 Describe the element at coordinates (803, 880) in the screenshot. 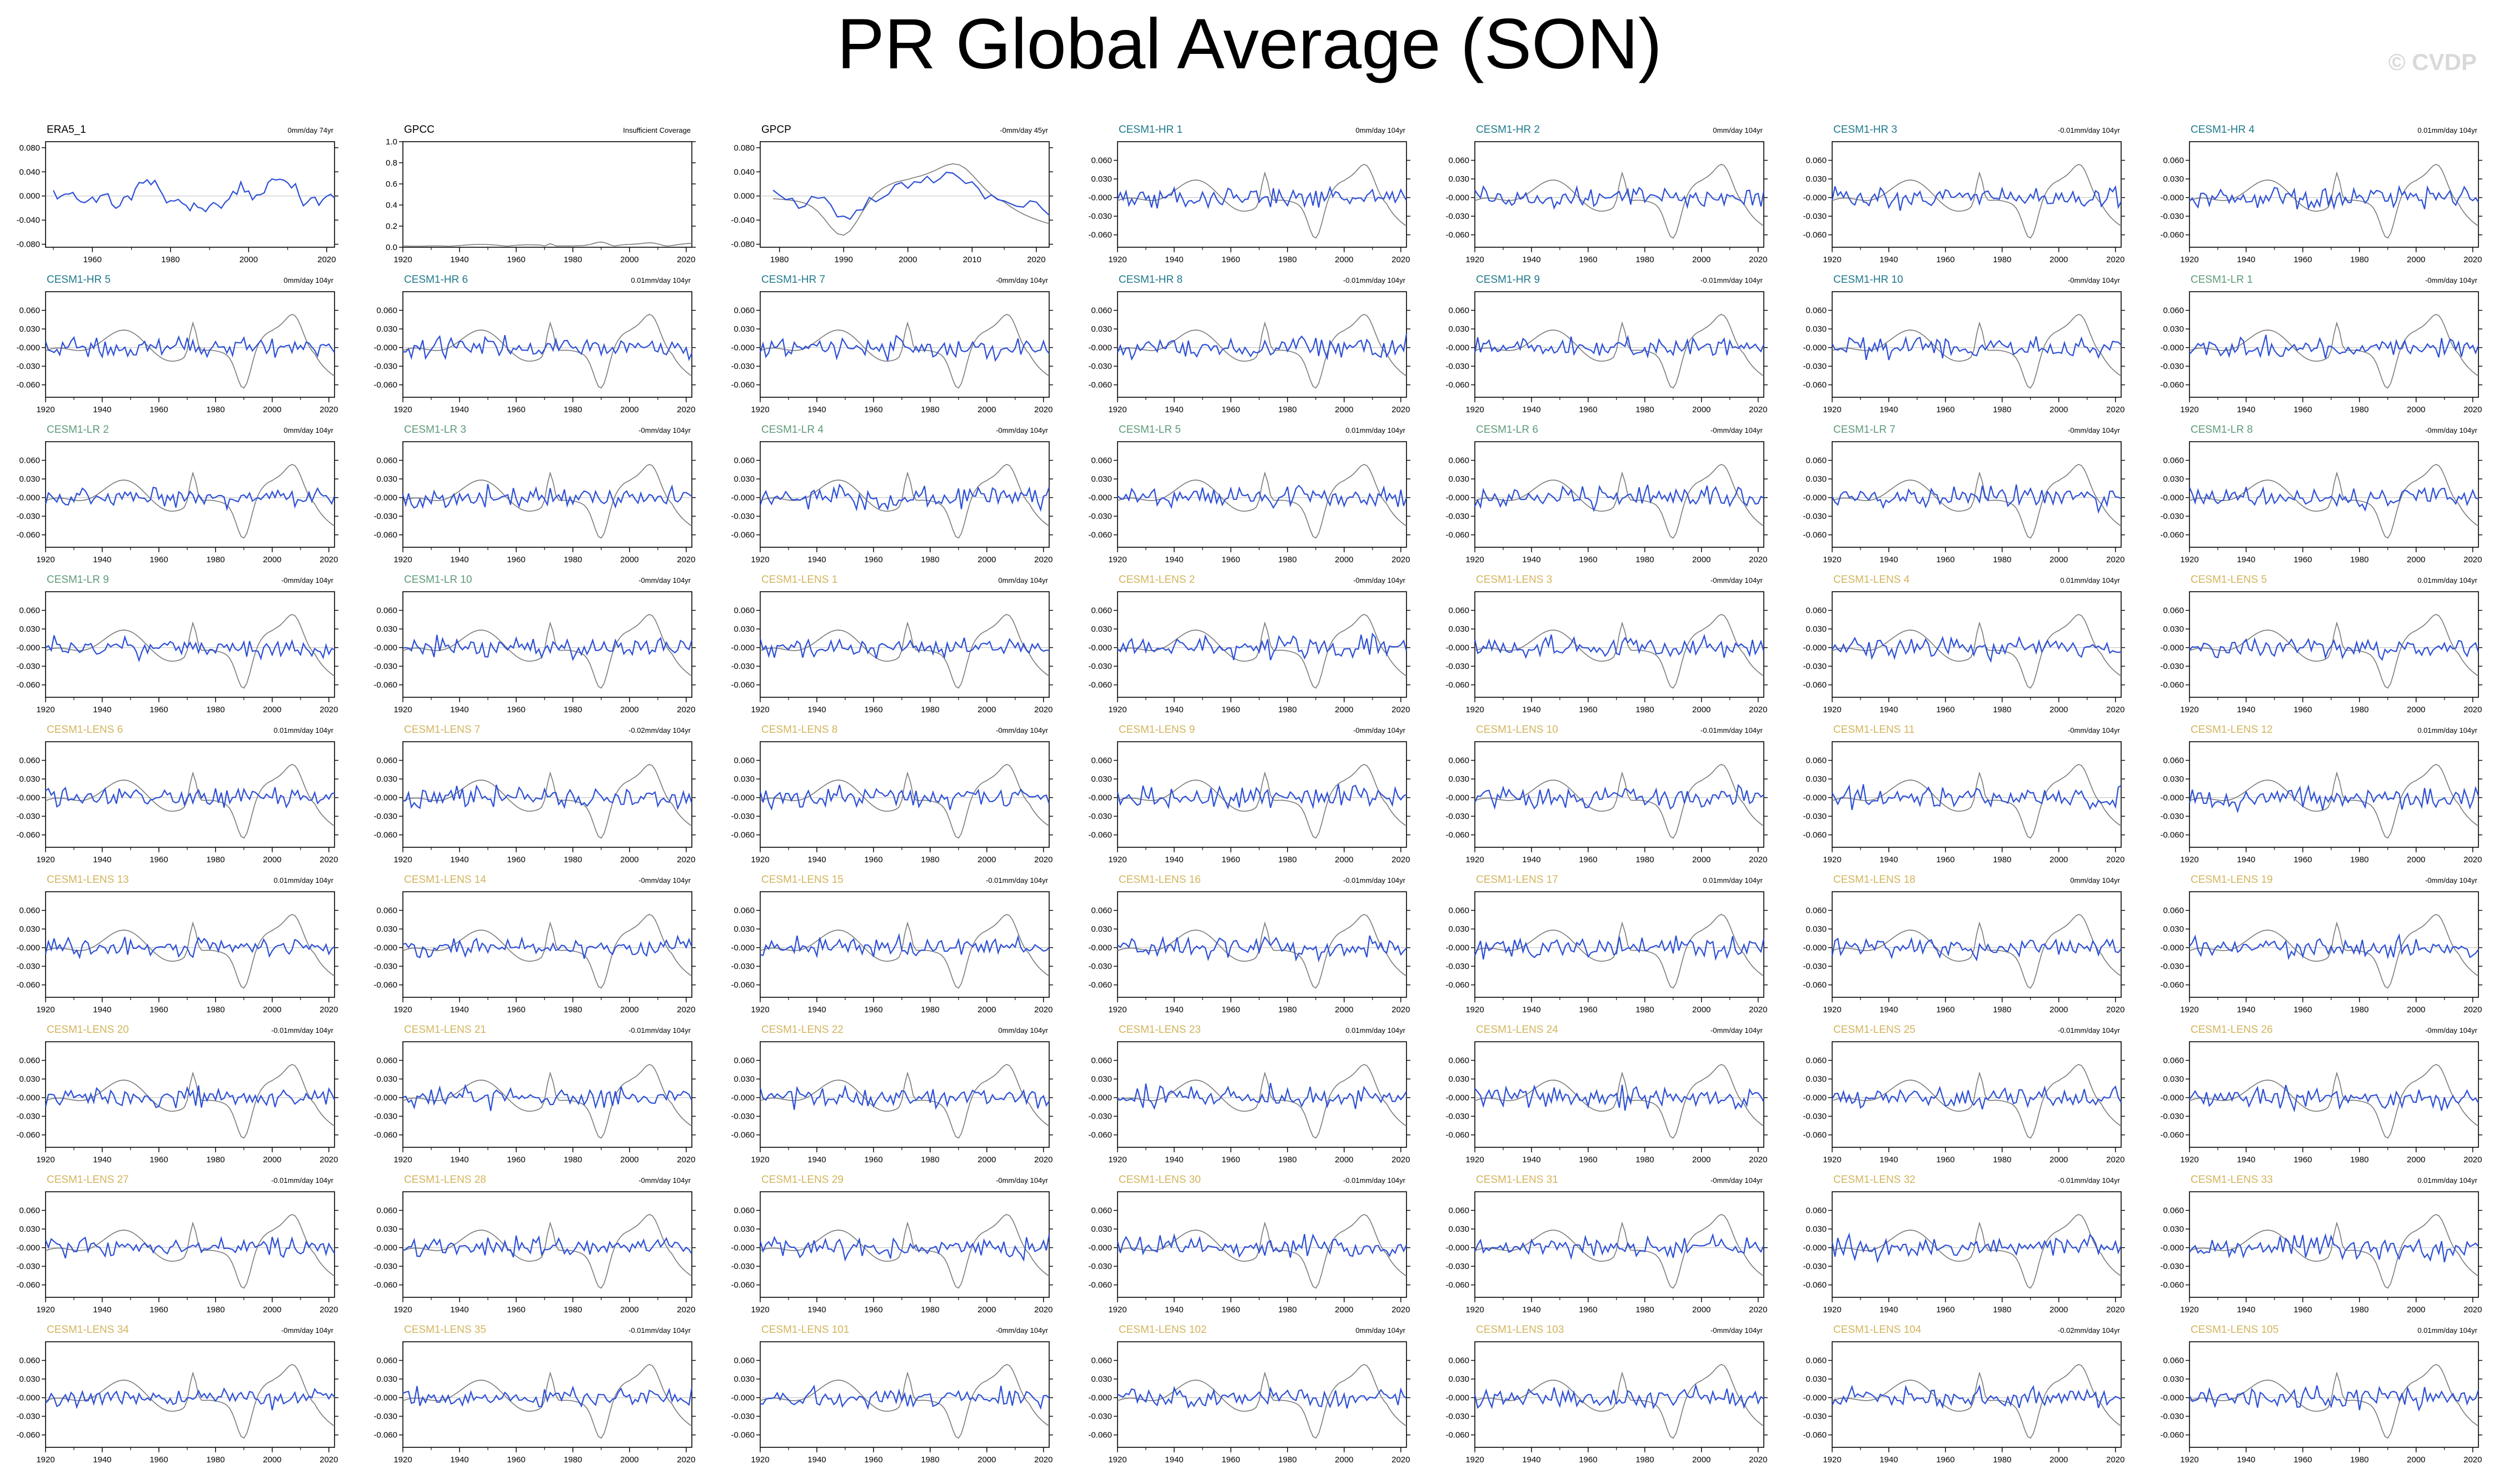

I see `panel-title: CESM1-LENS 15` at that location.